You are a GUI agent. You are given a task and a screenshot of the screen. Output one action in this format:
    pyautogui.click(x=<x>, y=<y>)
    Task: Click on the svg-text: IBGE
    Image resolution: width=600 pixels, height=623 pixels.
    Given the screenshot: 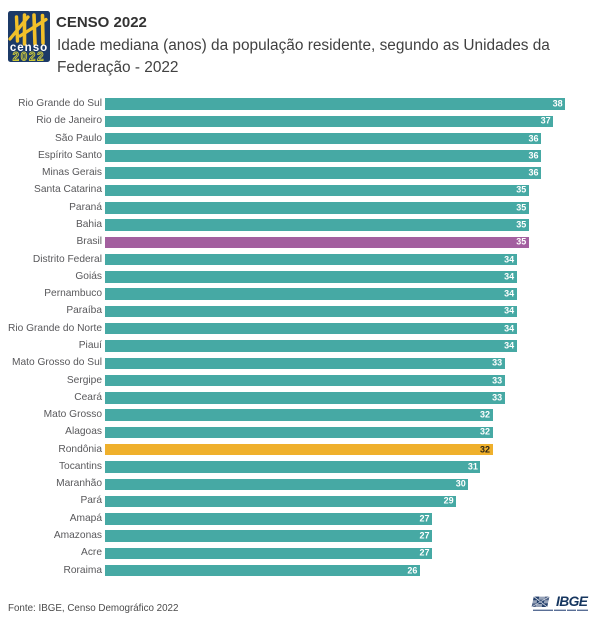 What is the action you would take?
    pyautogui.click(x=572, y=602)
    